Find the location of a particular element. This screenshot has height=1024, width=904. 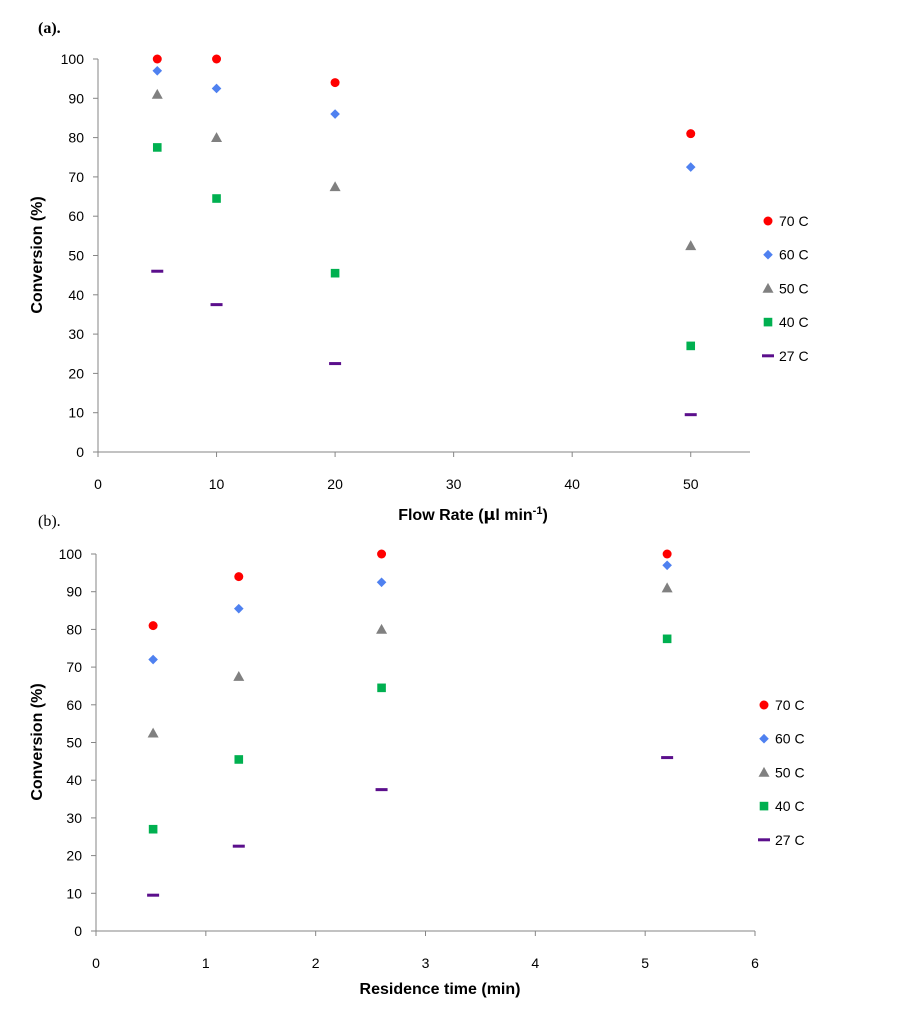

panel-b-x-tick-label: 3 is located at coordinates (426, 963).